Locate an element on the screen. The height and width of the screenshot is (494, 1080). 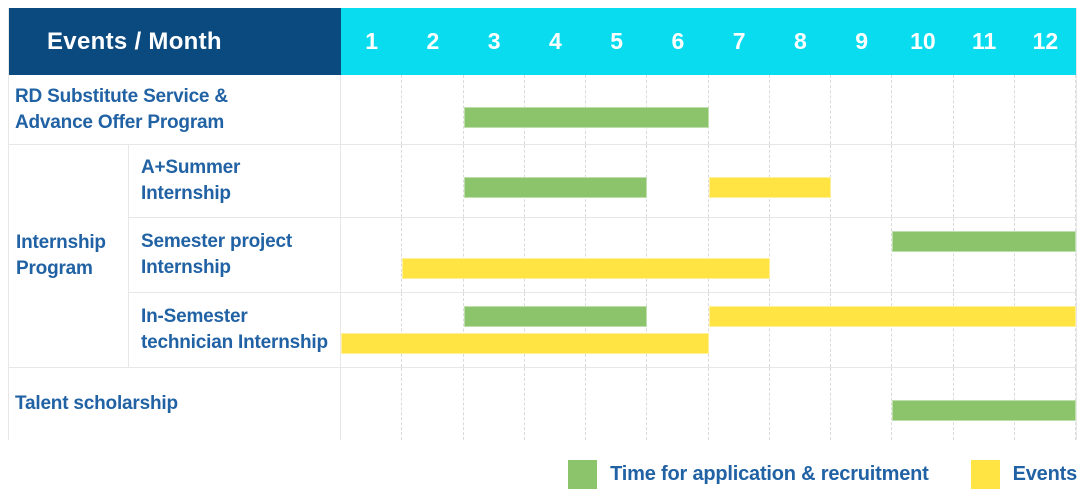
month-header-row: 1 2 3 4 5 6 7 8 9 10 11 12 is located at coordinates (708, 41).